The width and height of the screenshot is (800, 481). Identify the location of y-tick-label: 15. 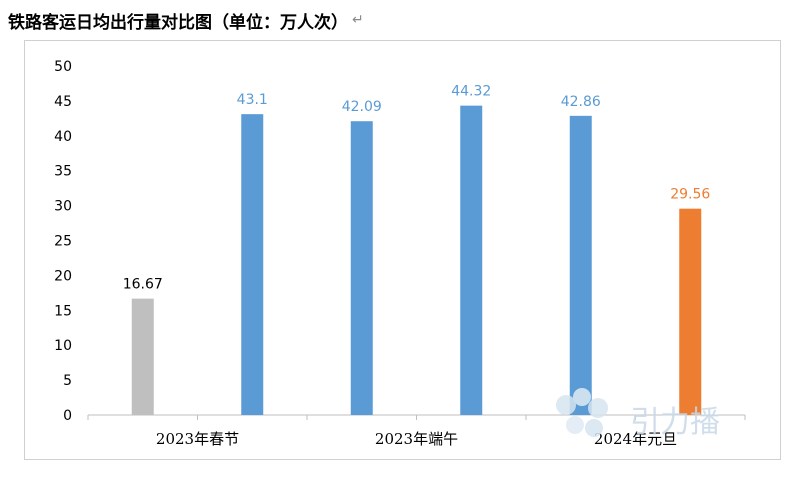
(63, 311).